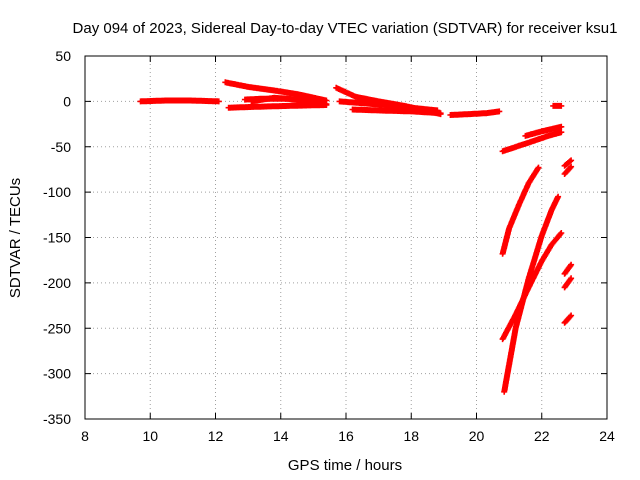  I want to click on x-axis-label: GPS time / hours, so click(345, 465).